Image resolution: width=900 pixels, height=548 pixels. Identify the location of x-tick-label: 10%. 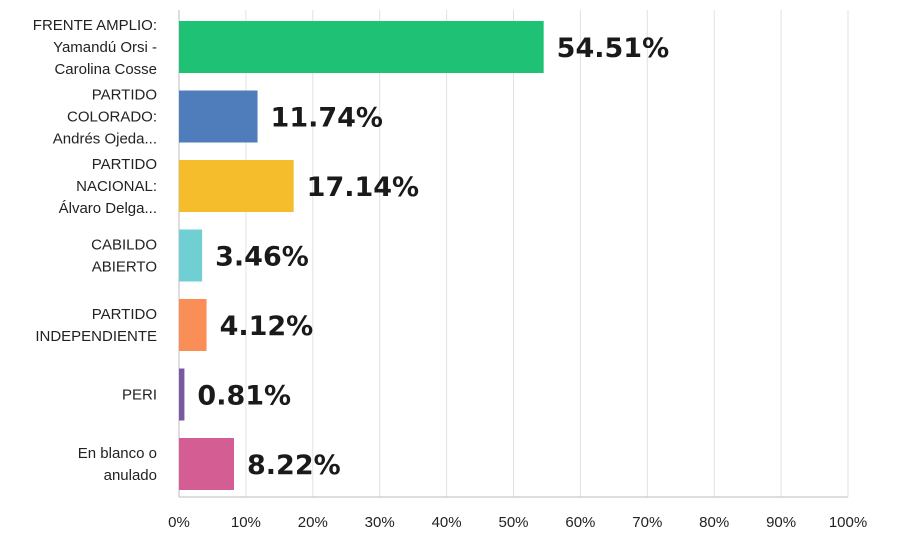
(246, 522).